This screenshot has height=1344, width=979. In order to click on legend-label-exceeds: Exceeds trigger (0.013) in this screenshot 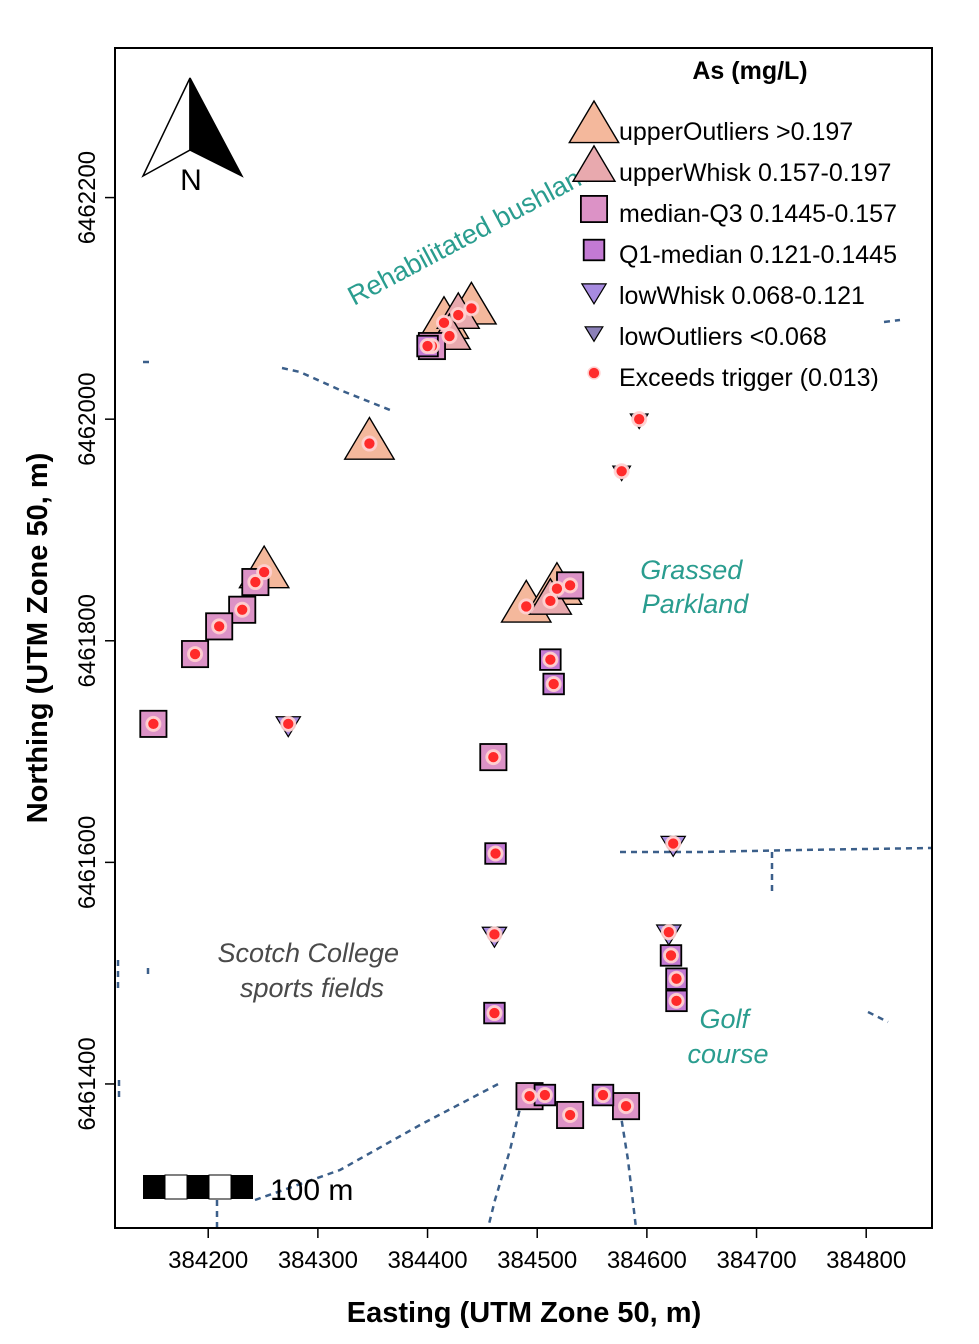, I will do `click(749, 378)`.